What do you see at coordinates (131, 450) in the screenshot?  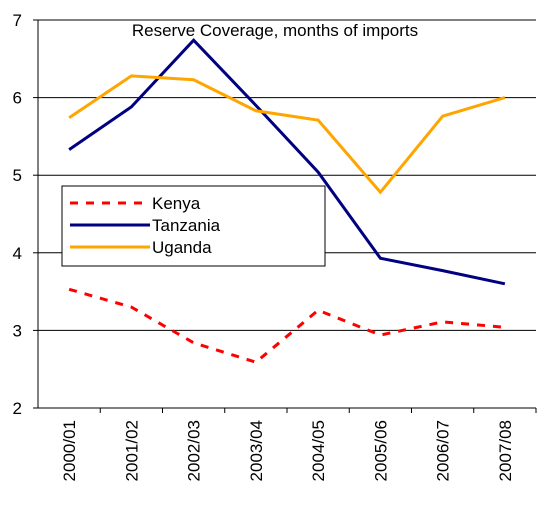 I see `x-tick-label: 2001/02` at bounding box center [131, 450].